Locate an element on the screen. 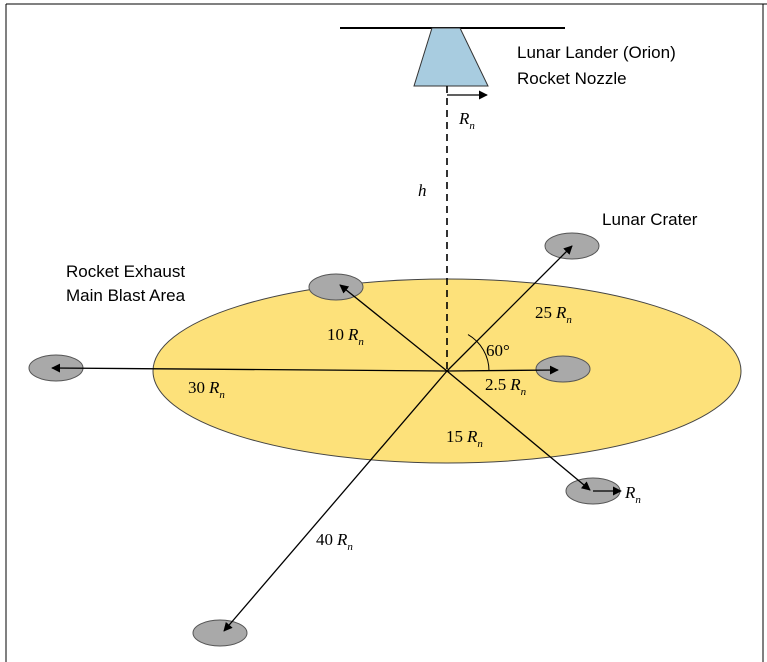 This screenshot has height=662, width=767. distance-value: 30 is located at coordinates (196, 387).